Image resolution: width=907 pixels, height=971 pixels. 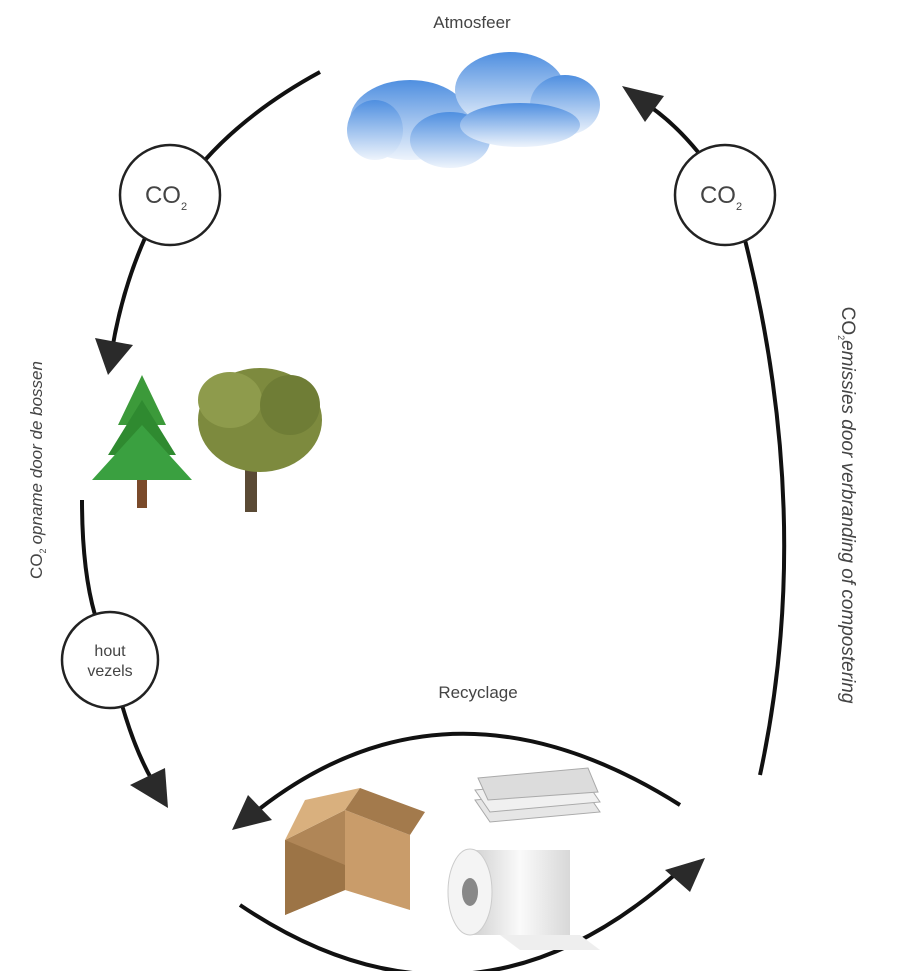 I want to click on left-side-label: CO2 opname door de bossen, so click(x=37, y=470).